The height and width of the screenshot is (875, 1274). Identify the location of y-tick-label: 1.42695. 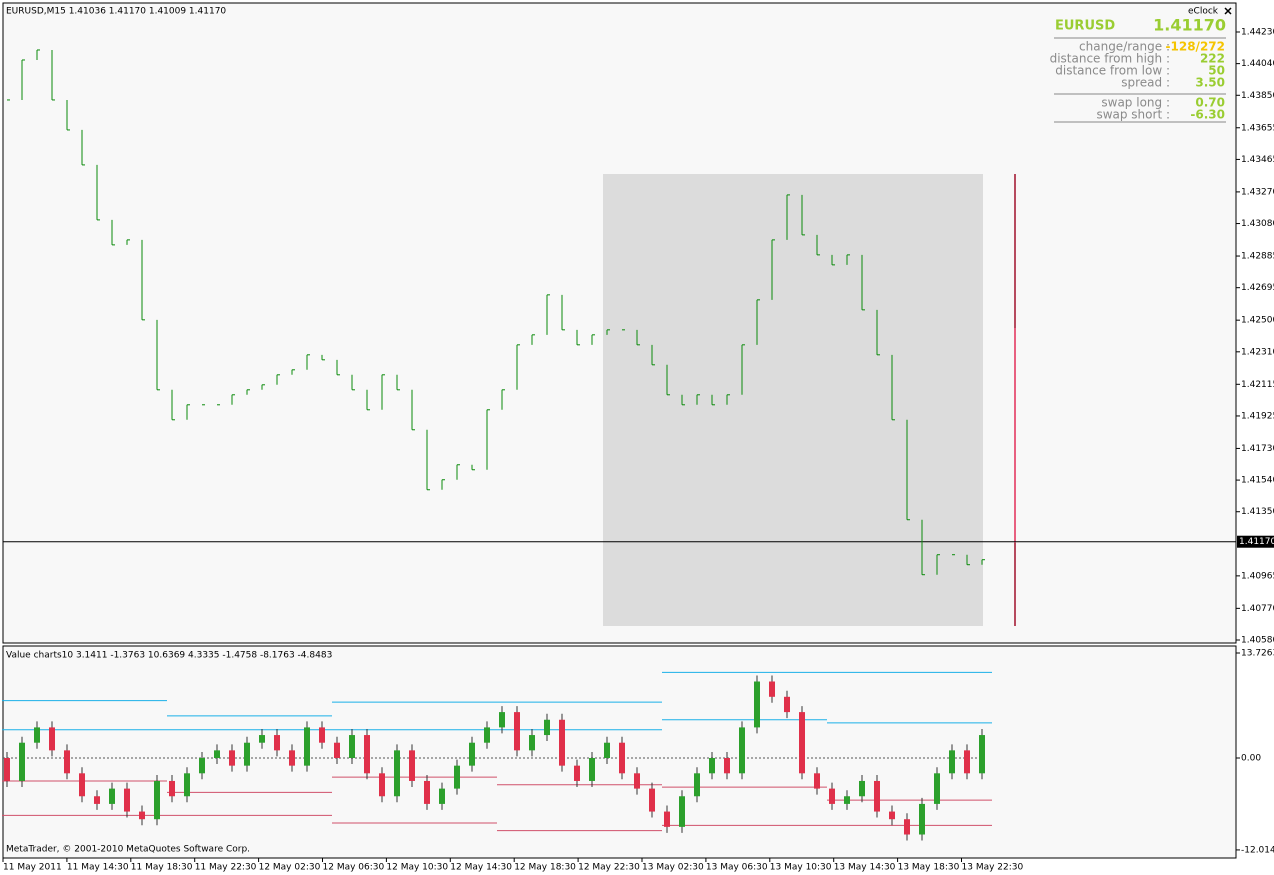
(1257, 288).